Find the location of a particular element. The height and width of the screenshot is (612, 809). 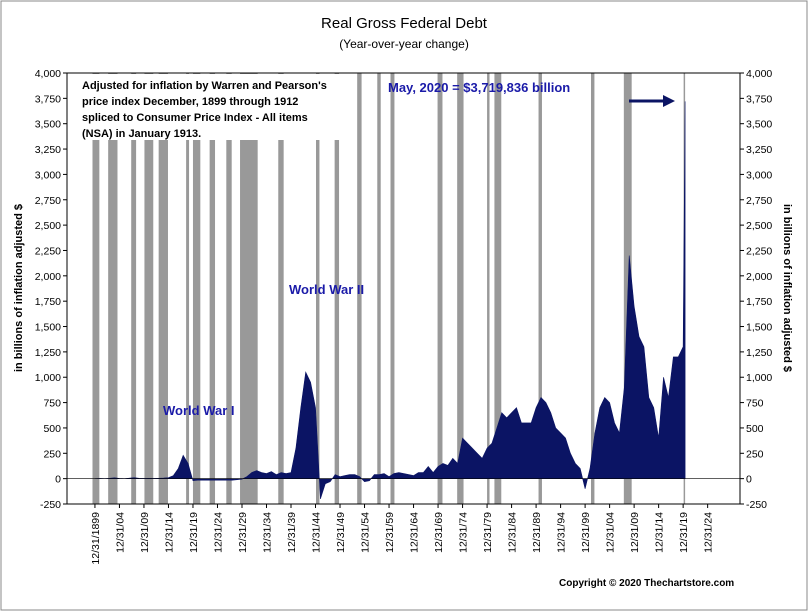

y2-tick-label: 1,500 is located at coordinates (759, 328).